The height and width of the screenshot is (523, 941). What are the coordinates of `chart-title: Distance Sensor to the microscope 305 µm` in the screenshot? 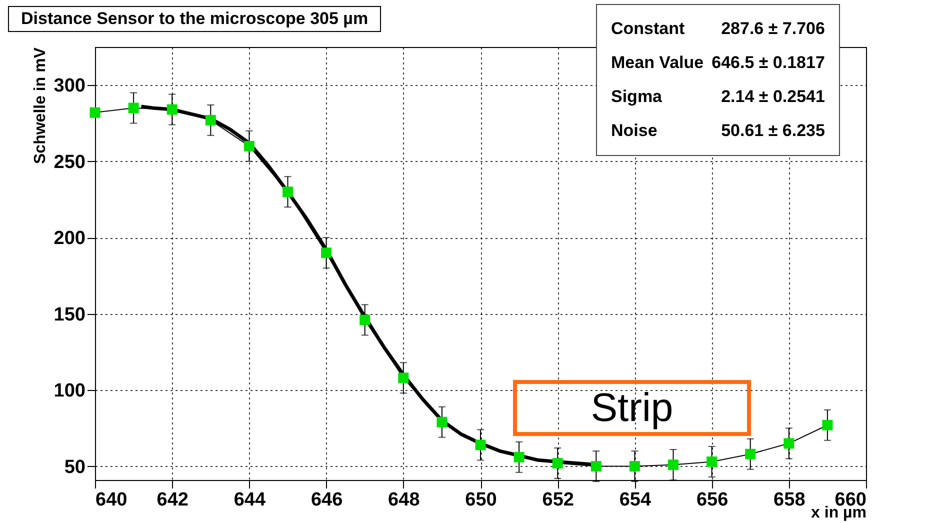 It's located at (195, 19).